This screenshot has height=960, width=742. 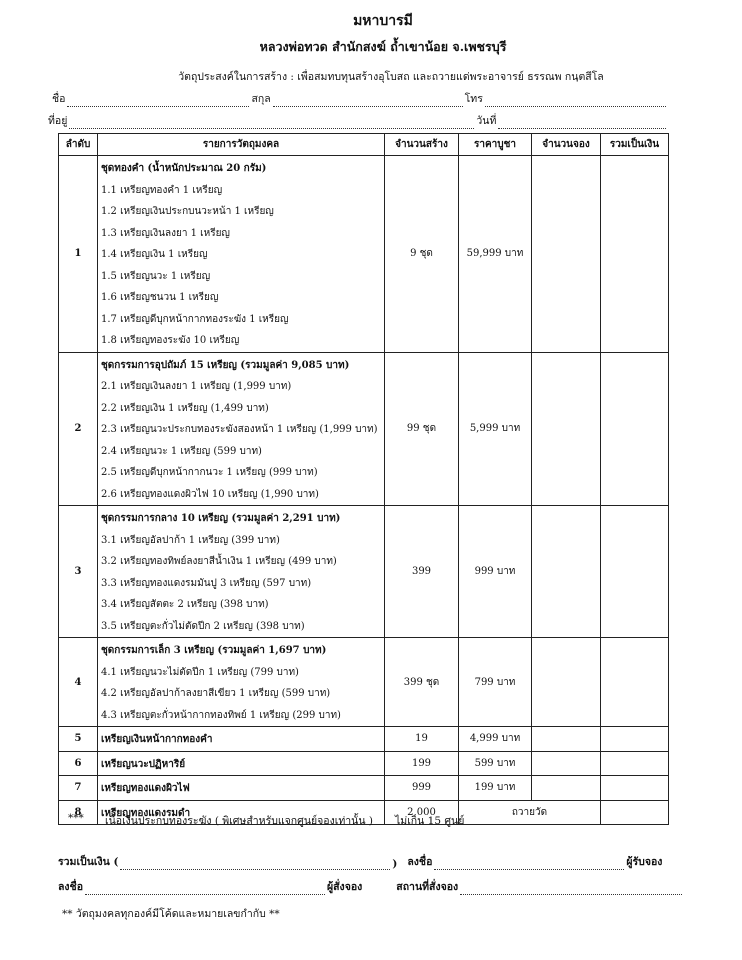 What do you see at coordinates (154, 254) in the screenshot?
I see `item-line: 1.4 เหรียญเงิน 1 เหรียญ` at bounding box center [154, 254].